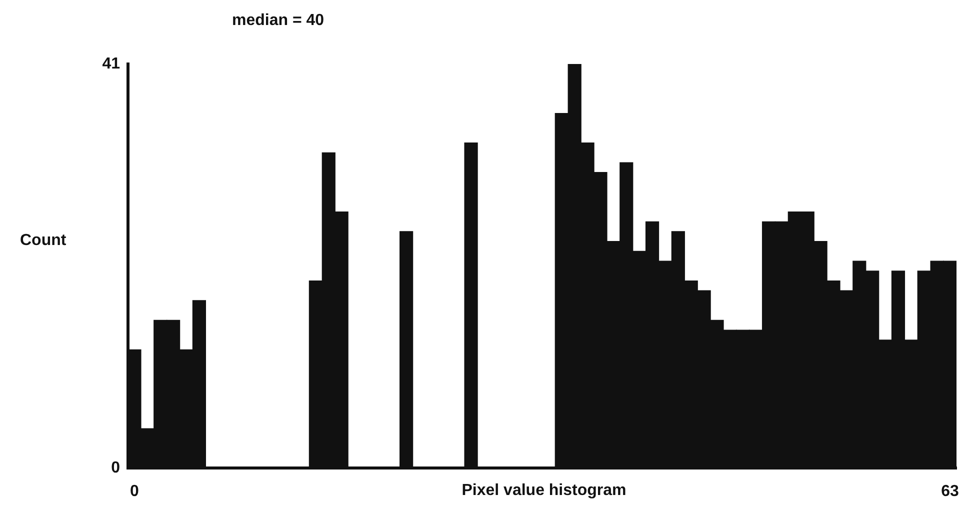  What do you see at coordinates (278, 21) in the screenshot?
I see `chart-title: median = 40` at bounding box center [278, 21].